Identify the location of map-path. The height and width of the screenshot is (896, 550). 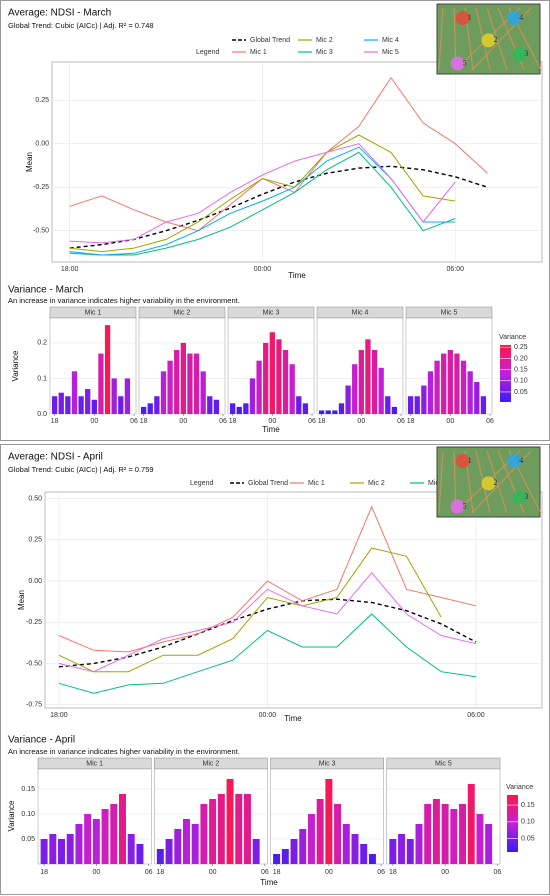
(497, 39).